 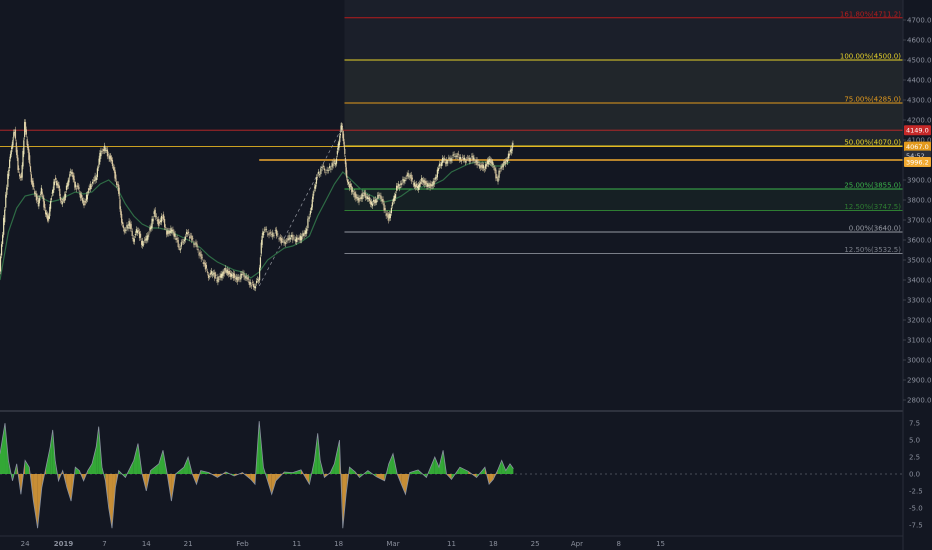 I want to click on oscillator-axis: 7.5 5.0 2.5 0.0 -2.5 -5.0 -7.5, so click(x=916, y=475).